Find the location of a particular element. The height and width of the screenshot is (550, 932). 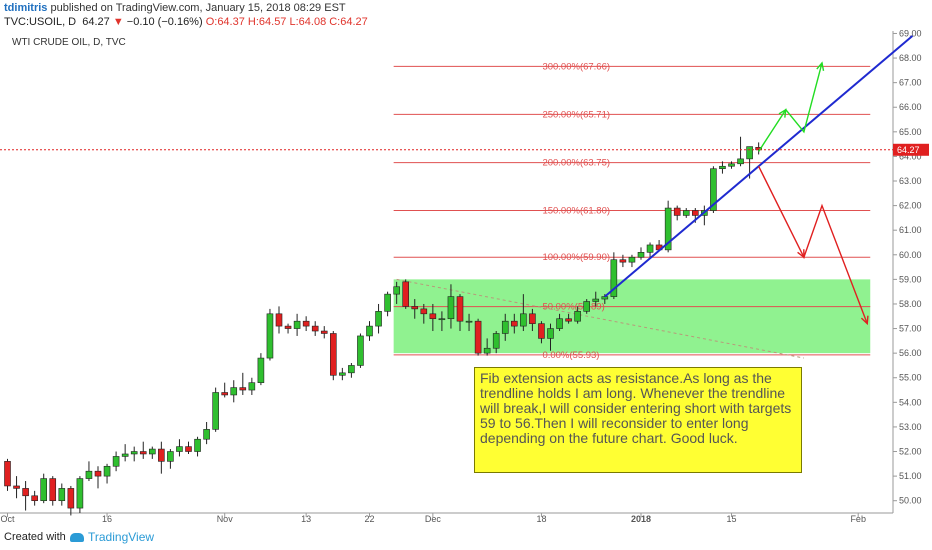

tradingview-icon is located at coordinates (77, 538).